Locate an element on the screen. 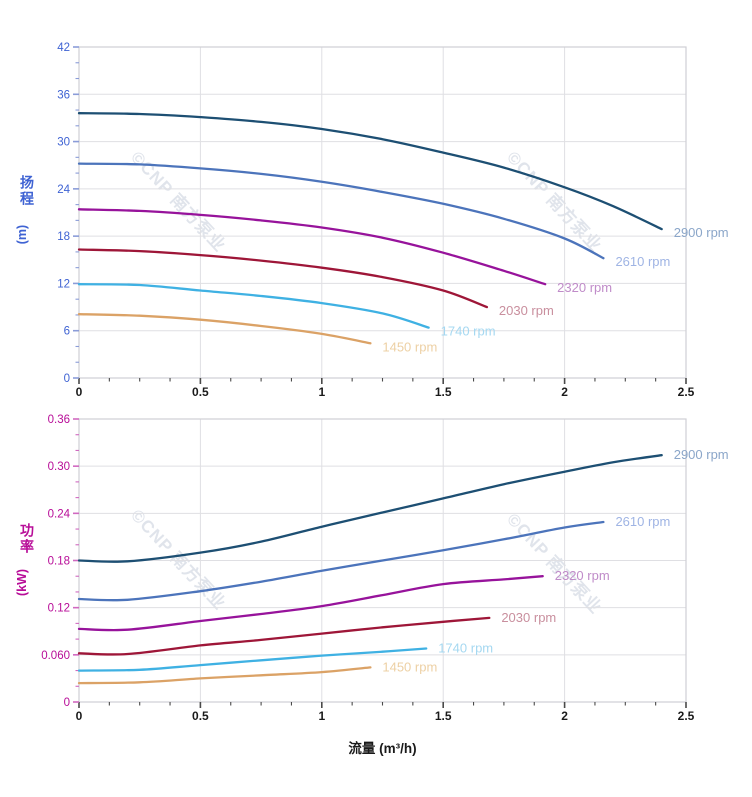  y-axis-unit: (kW) is located at coordinates (22, 582).